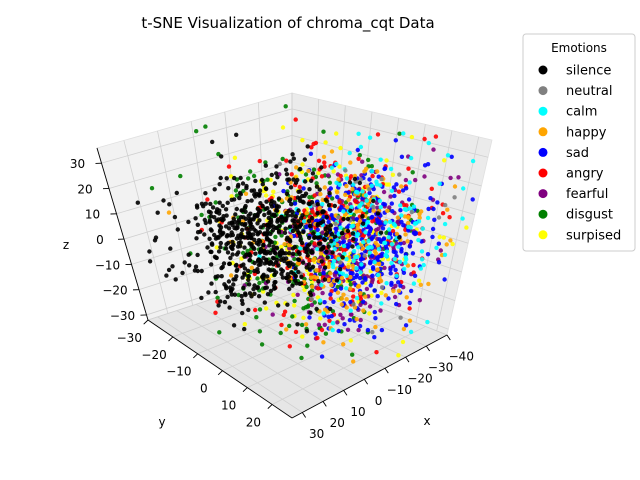 This screenshot has width=640, height=480. Describe the element at coordinates (245, 390) in the screenshot. I see `y-tick` at that location.